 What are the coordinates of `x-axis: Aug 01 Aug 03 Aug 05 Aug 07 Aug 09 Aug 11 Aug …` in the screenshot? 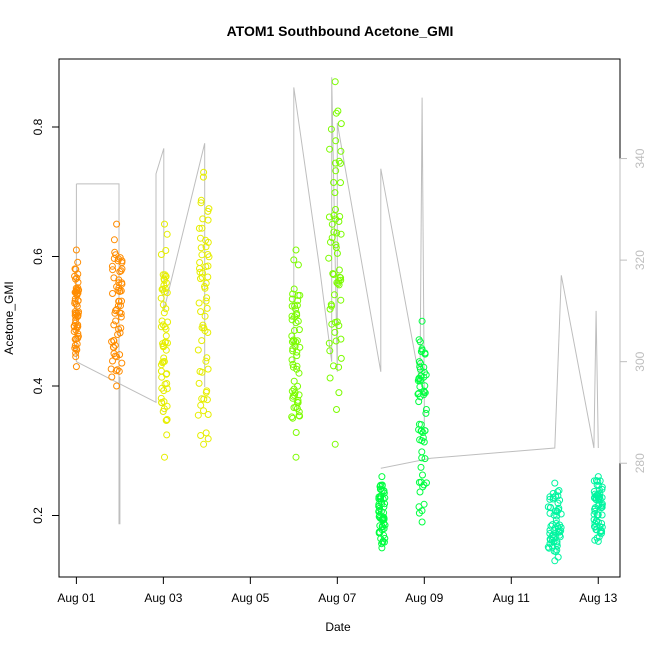 It's located at (337, 590).